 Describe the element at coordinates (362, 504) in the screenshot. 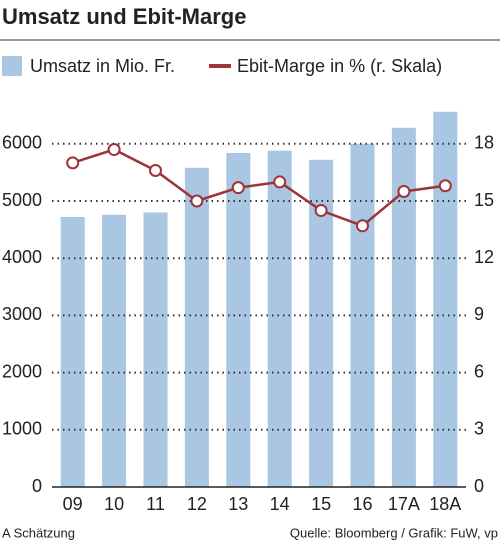

I see `x-tick-label: 16` at that location.